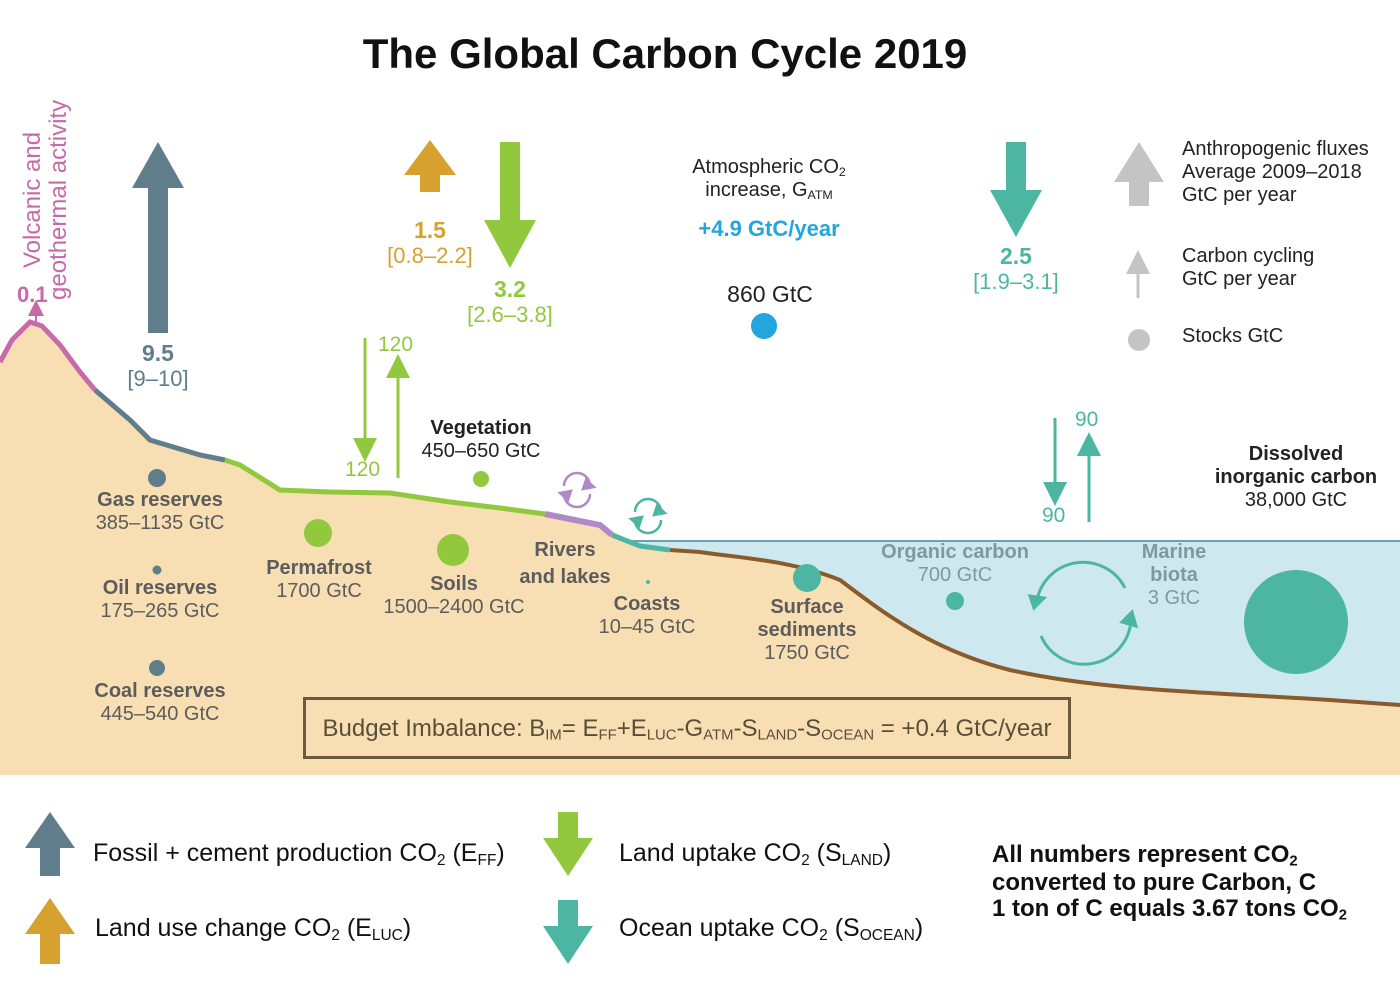  What do you see at coordinates (955, 563) in the screenshot?
I see `organic-carbon-label: Organic carbon 700 GtC` at bounding box center [955, 563].